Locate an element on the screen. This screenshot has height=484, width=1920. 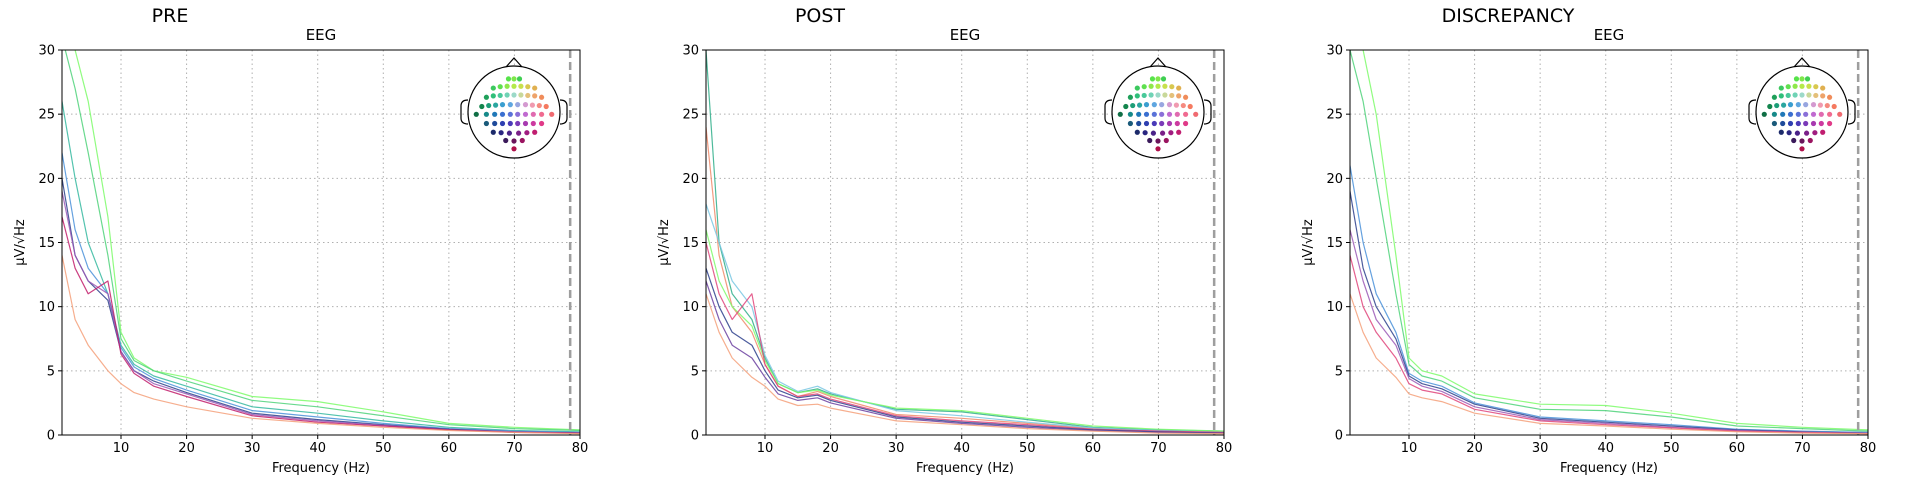
x-tick-label: 60 is located at coordinates (449, 448).